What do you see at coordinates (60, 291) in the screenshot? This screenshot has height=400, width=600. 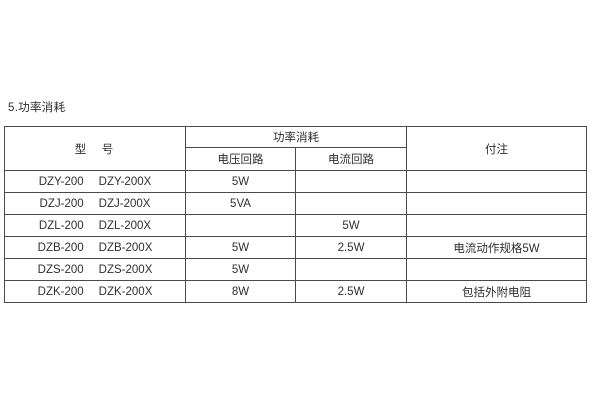 I see `model-name: DZK-200` at bounding box center [60, 291].